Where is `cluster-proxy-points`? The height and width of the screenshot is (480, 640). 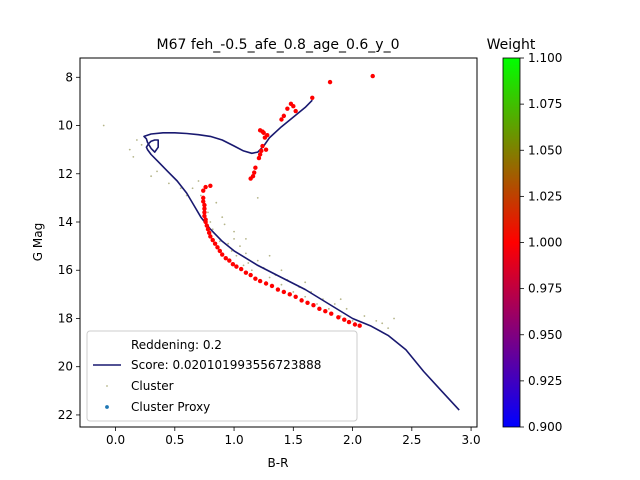 cluster-proxy-points is located at coordinates (288, 200).